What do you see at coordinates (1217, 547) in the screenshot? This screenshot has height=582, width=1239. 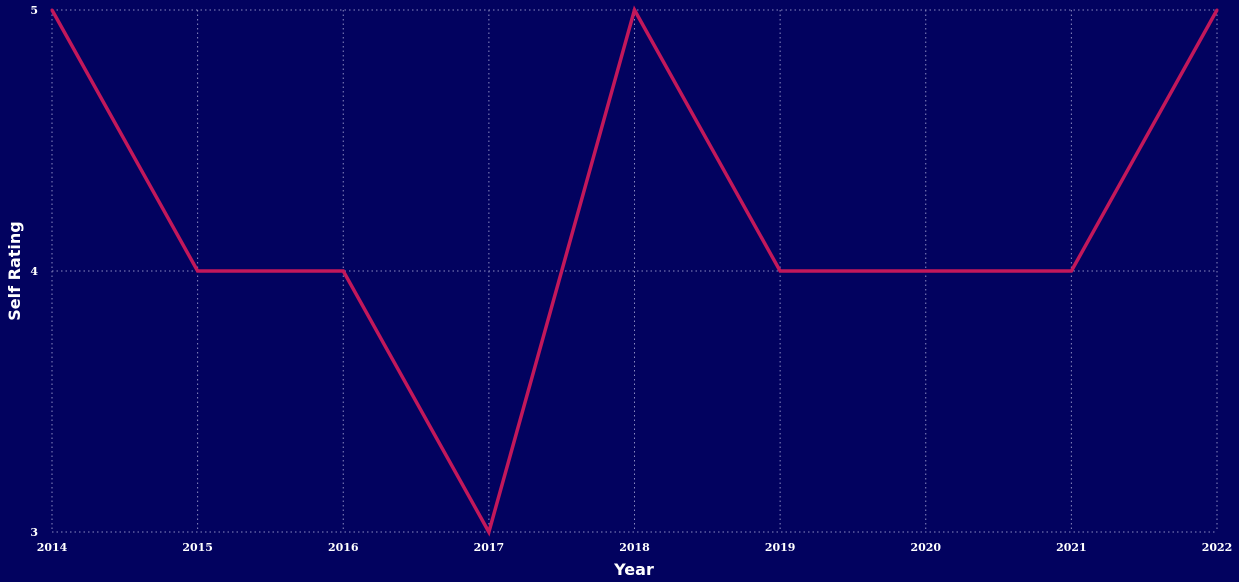 I see `x-tick-label: 2022` at bounding box center [1217, 547].